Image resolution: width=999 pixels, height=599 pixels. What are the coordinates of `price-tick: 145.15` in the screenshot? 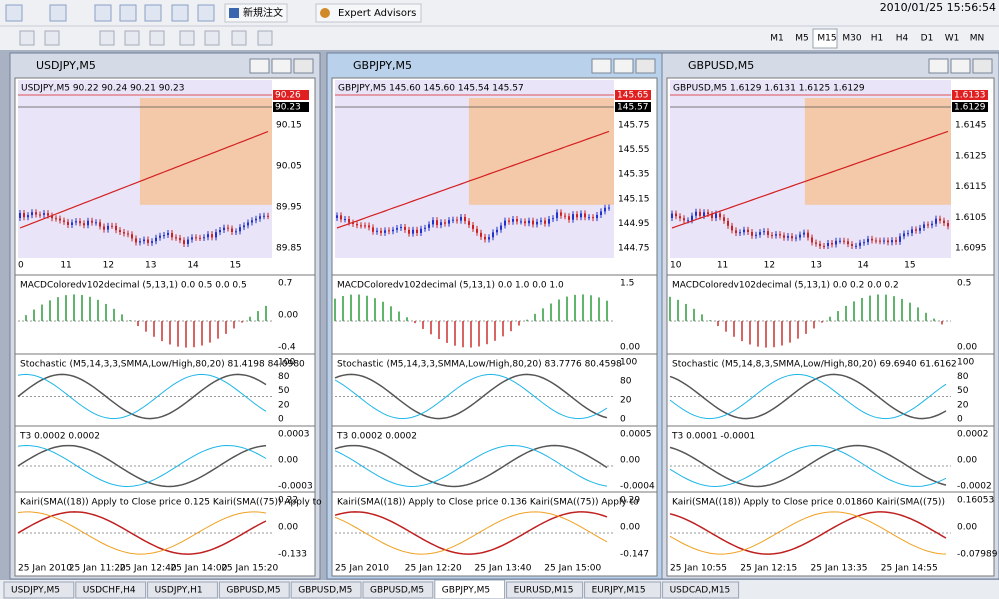 It's located at (634, 199).